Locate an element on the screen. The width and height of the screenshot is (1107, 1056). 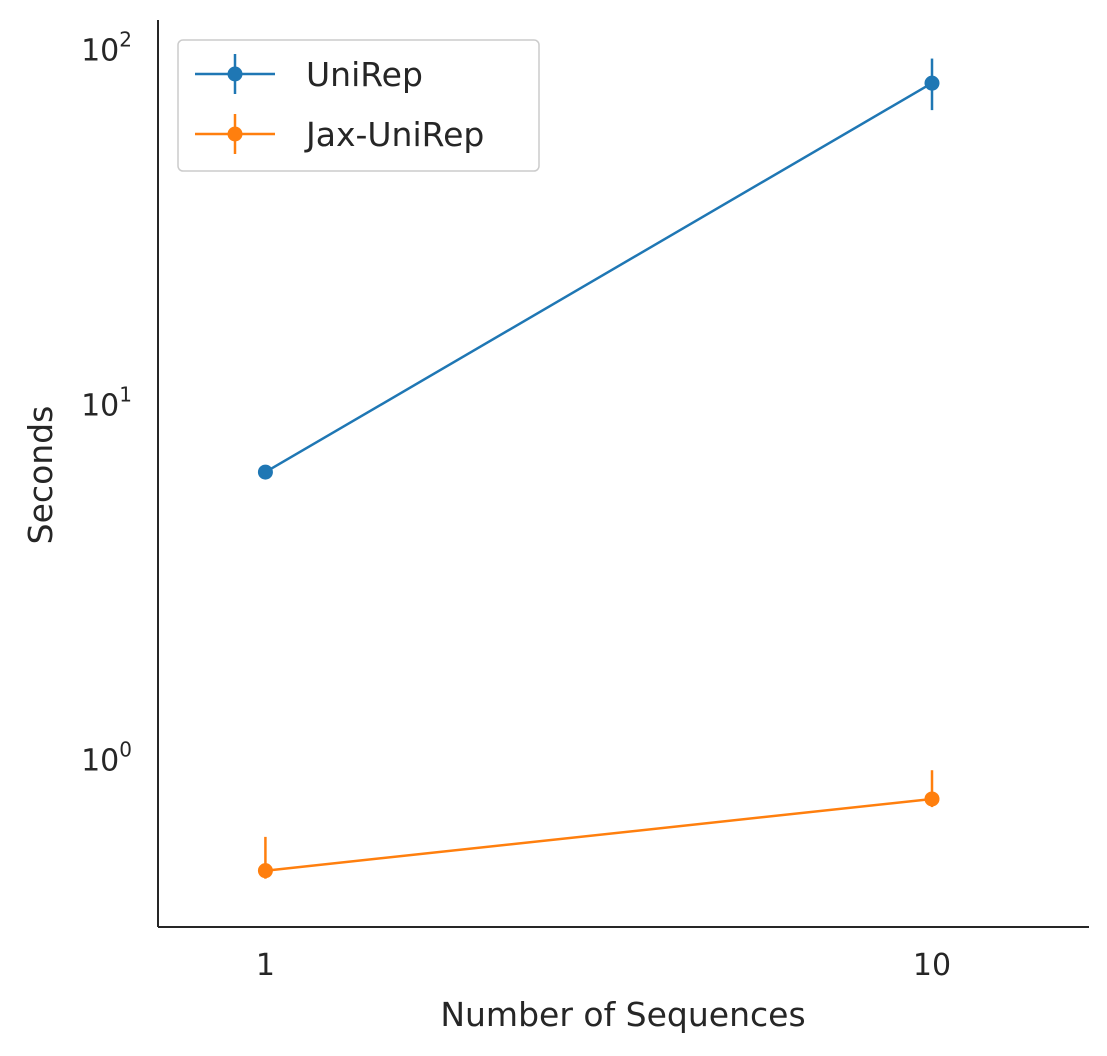
y-tick-exponent: 1 is located at coordinates (125, 395).